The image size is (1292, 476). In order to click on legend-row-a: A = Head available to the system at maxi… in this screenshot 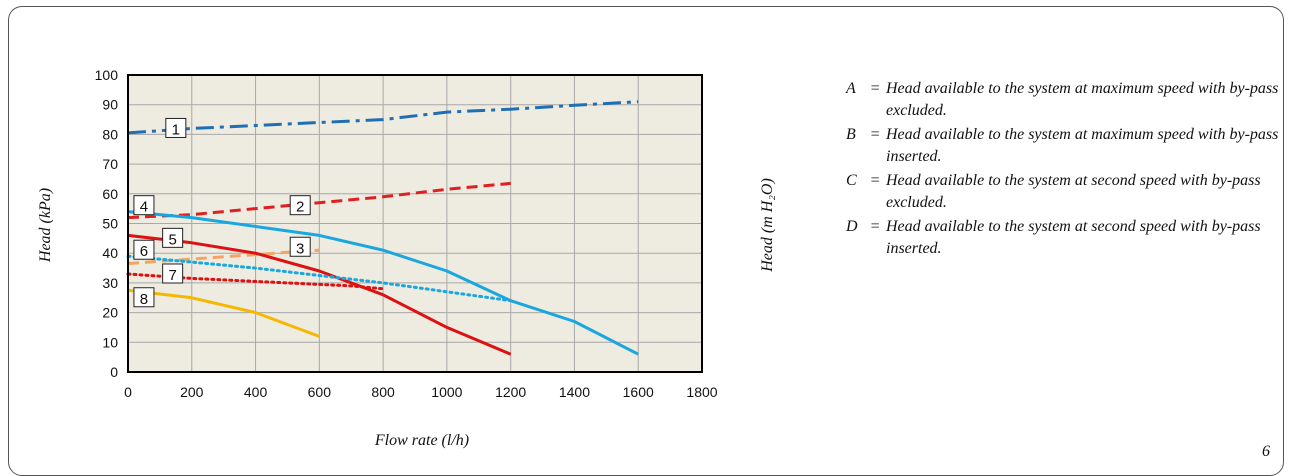, I will do `click(1060, 100)`.